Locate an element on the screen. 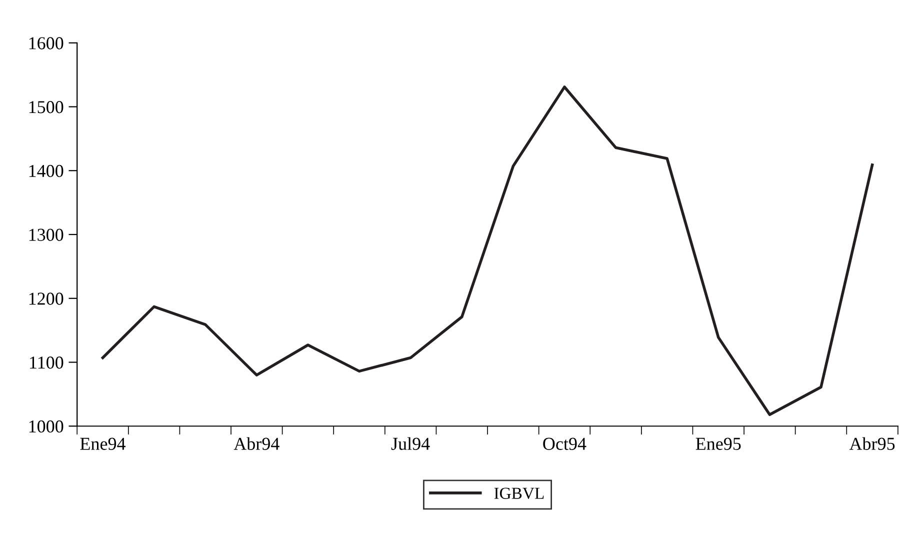 Image resolution: width=907 pixels, height=536 pixels. y-tick-label: 1100 is located at coordinates (47, 362).